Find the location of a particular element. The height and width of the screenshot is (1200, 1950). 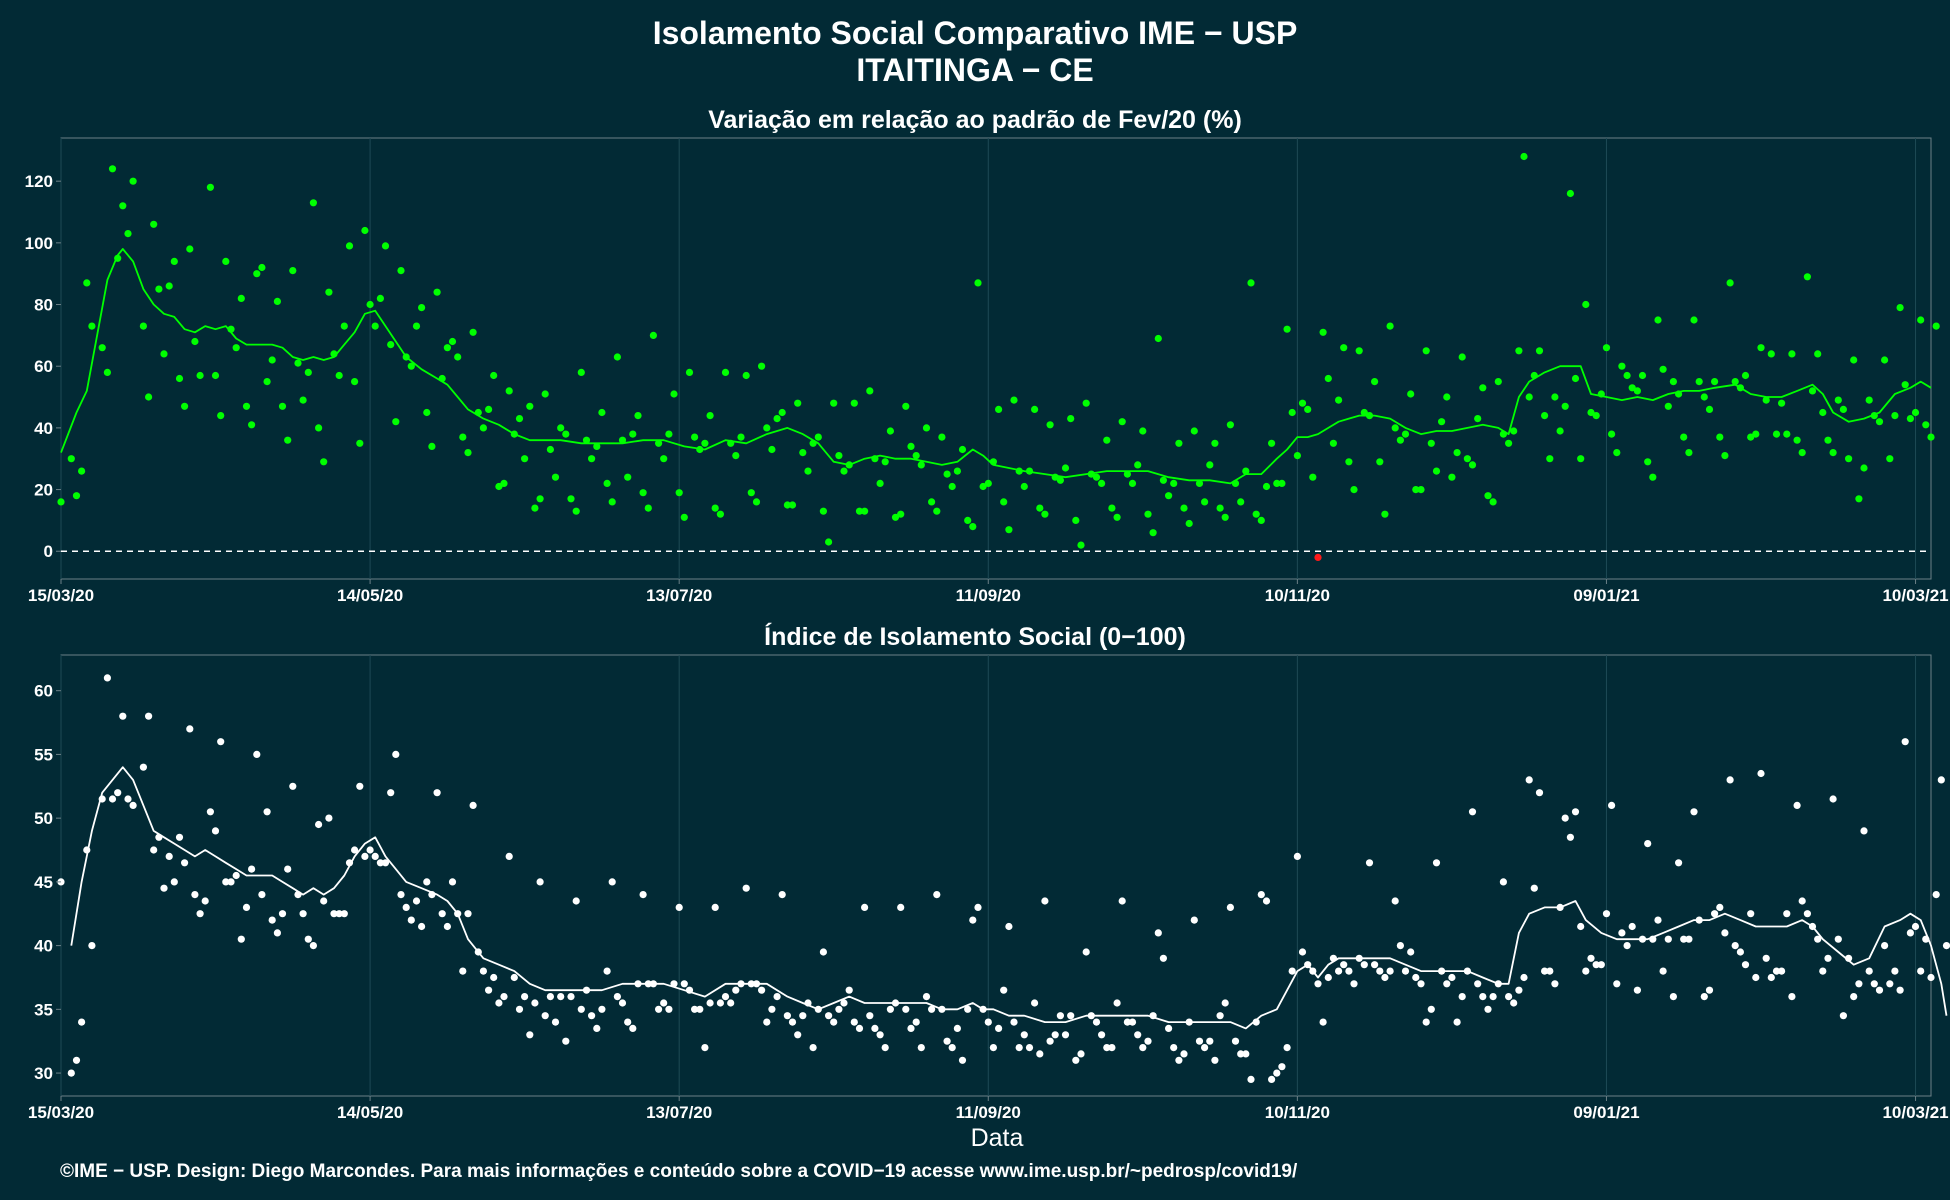

bottom-panel-title: Índice de Isolamento Social (0−100) is located at coordinates (975, 636).